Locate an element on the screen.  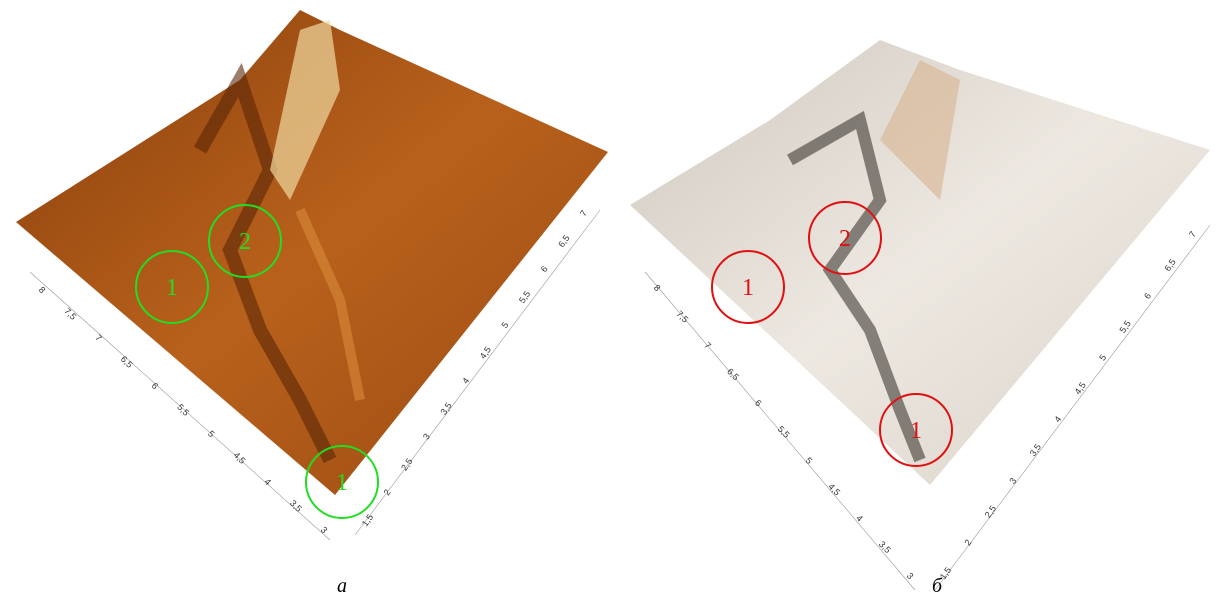
panel-caption: б is located at coordinates (937, 586).